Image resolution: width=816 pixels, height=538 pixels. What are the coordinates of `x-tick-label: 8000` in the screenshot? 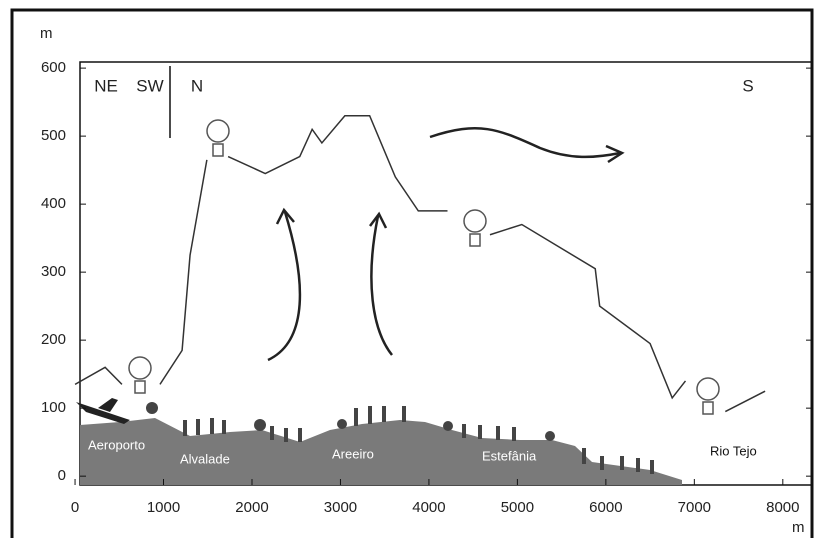 It's located at (782, 507).